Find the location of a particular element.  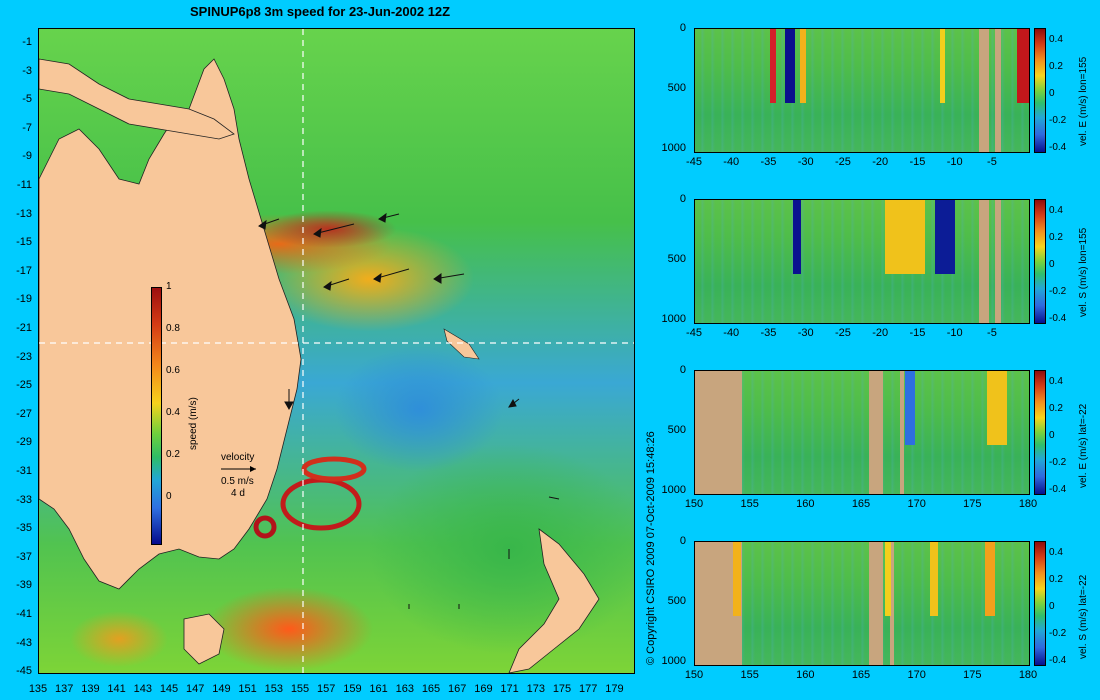

lat-tick-label: -7 is located at coordinates (27, 127).